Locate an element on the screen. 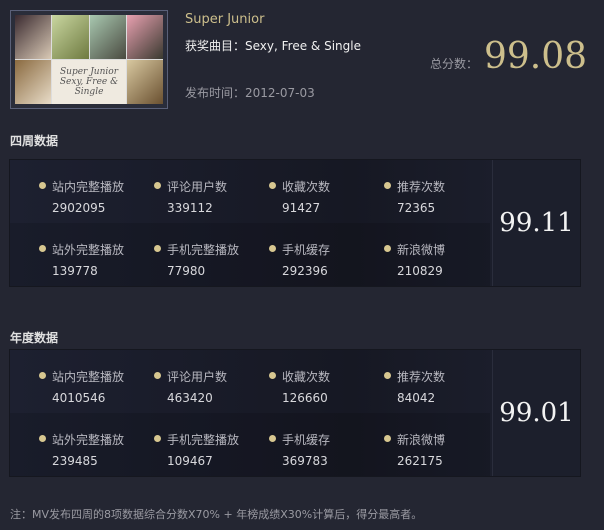 Image resolution: width=604 pixels, height=530 pixels. stat-item: 收藏次数 91427 is located at coordinates (323, 196).